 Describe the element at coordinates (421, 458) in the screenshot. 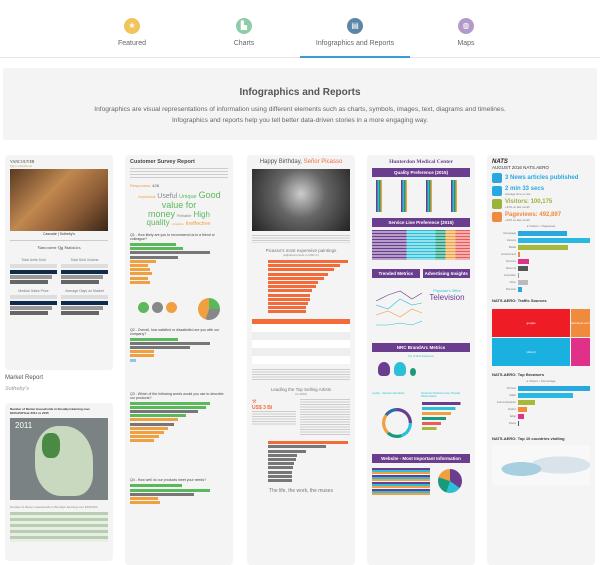

I see `section-website-information: Website - Most Important Information` at that location.